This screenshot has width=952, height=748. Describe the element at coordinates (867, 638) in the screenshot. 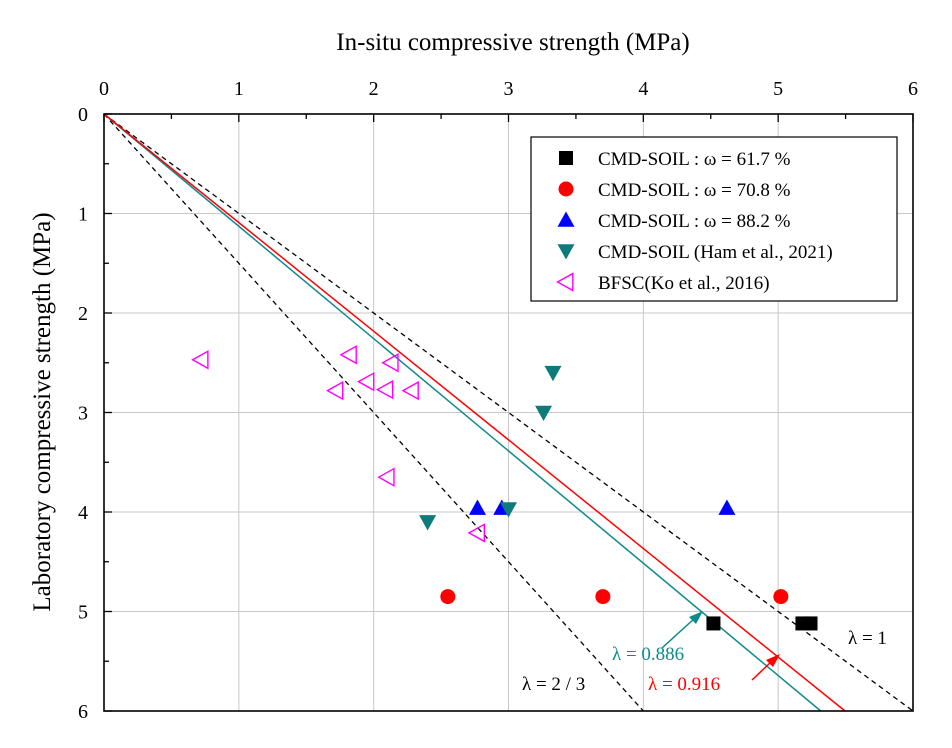

I see `annotation-lambda-1: λ = 1` at that location.